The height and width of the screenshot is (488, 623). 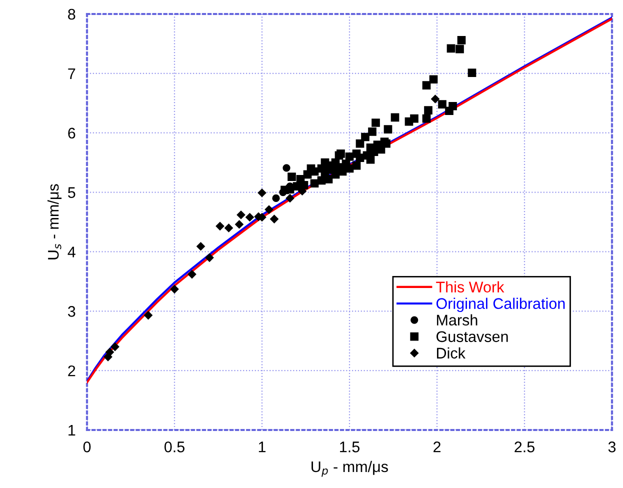 What do you see at coordinates (350, 447) in the screenshot?
I see `x-tick-label: 1.5` at bounding box center [350, 447].